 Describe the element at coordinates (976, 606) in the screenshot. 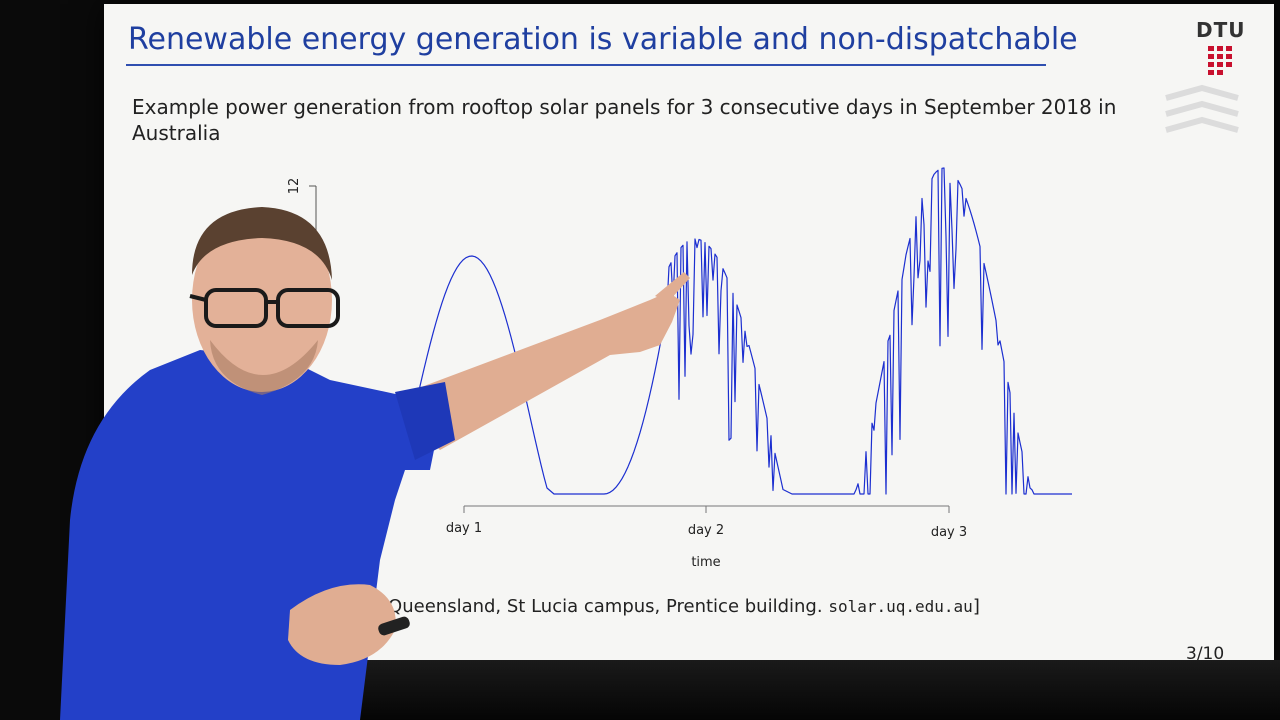

I see `source-close-bracket: ]` at that location.